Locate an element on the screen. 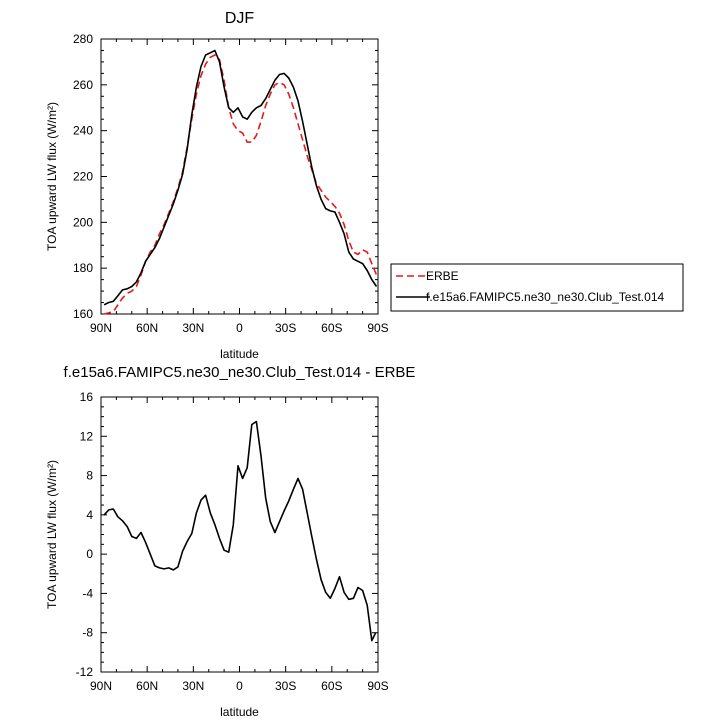  chart-title: DJF is located at coordinates (240, 18).